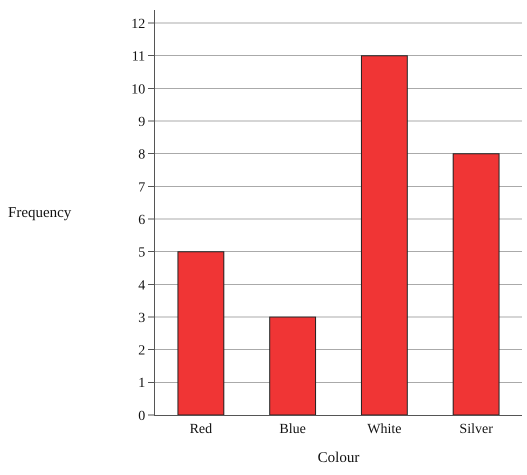 This screenshot has width=527, height=475. Describe the element at coordinates (339, 458) in the screenshot. I see `x-axis-title: Colour` at that location.